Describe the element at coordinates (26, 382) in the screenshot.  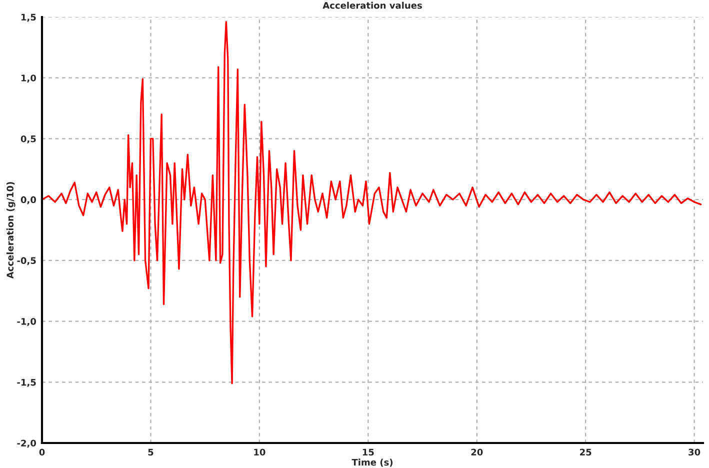
I see `y-tick-label: -1,5` at that location.